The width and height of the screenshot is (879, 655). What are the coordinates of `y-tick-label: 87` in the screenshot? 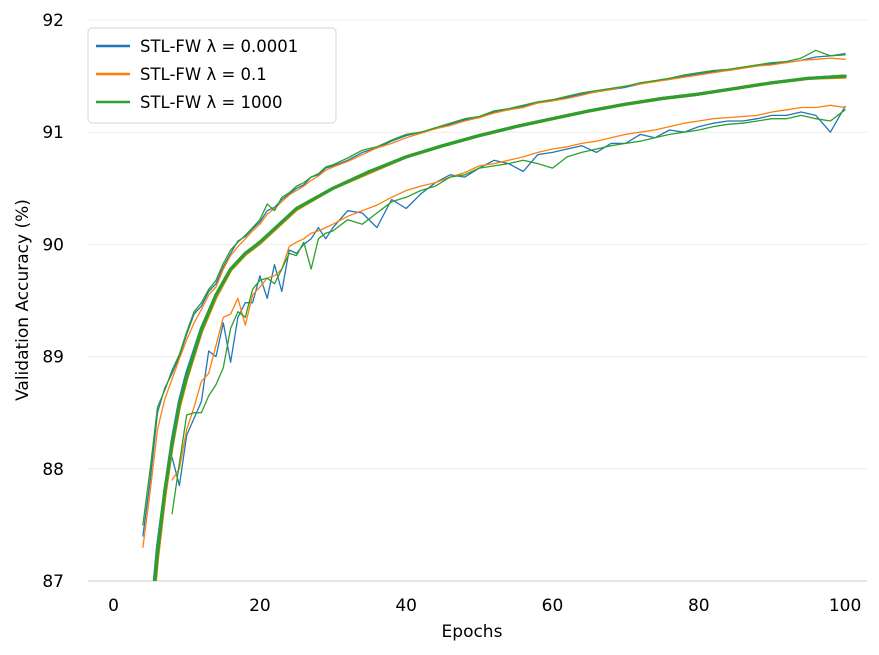 It's located at (53, 582).